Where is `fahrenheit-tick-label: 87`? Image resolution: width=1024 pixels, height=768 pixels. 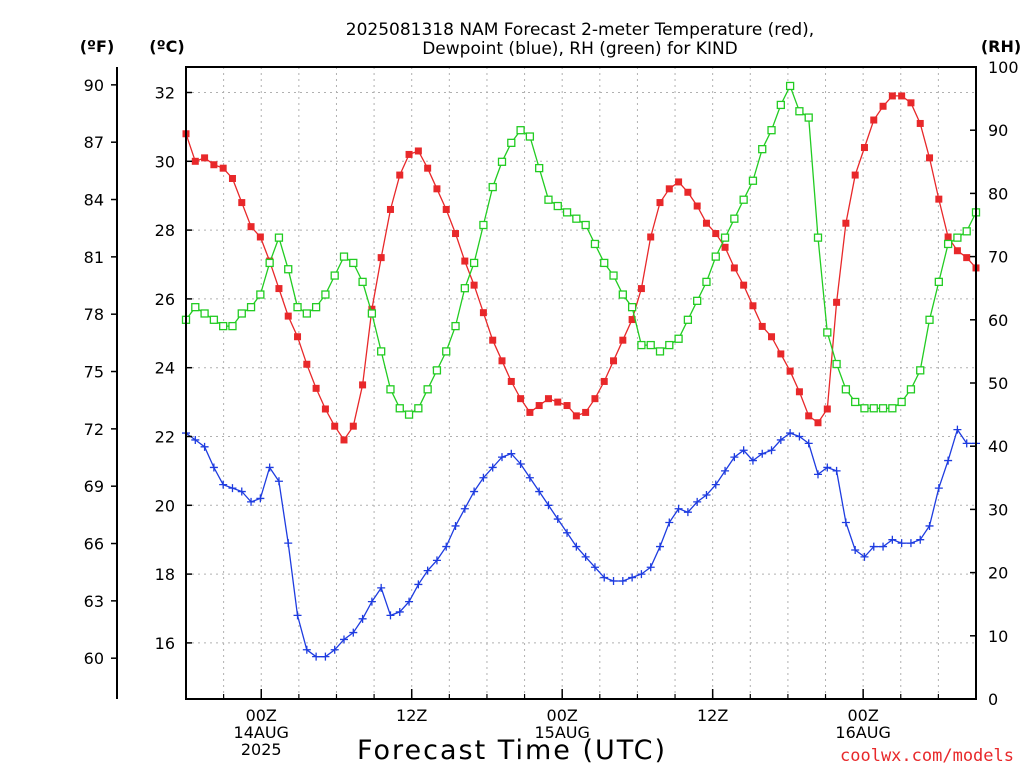 fahrenheit-tick-label: 87 is located at coordinates (94, 142).